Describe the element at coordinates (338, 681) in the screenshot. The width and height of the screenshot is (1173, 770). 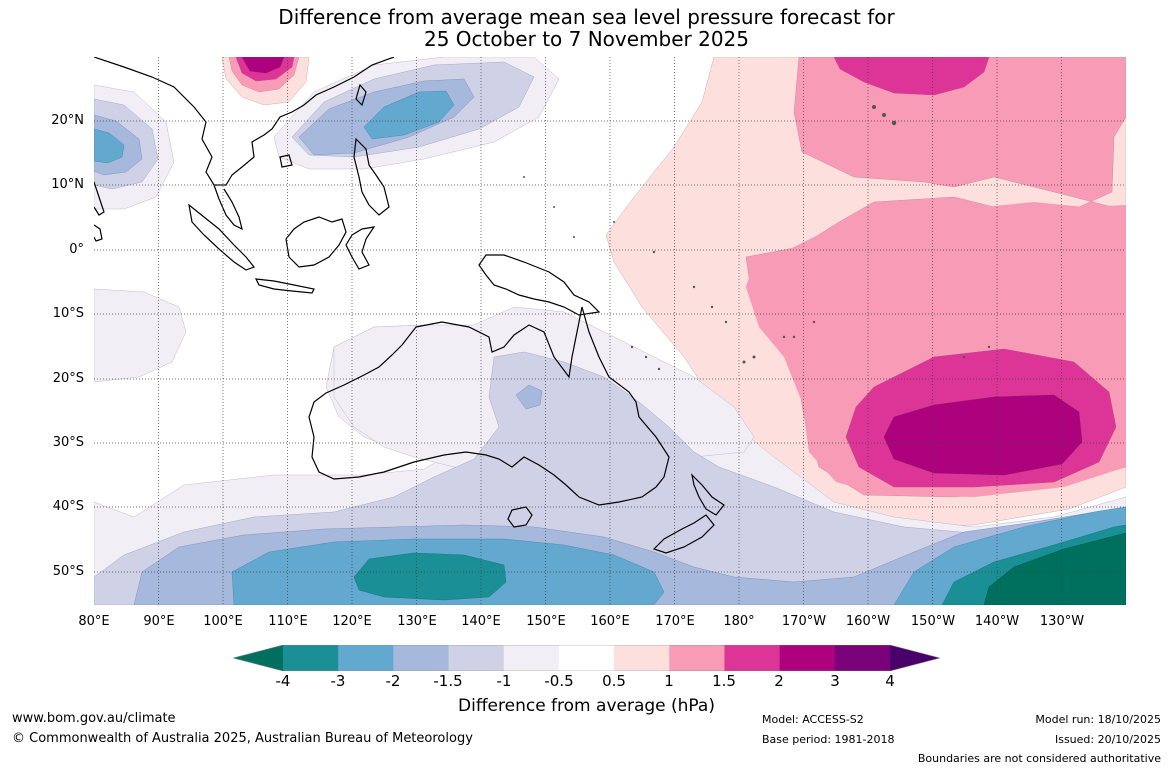
I see `colorbar-tick: -3` at that location.